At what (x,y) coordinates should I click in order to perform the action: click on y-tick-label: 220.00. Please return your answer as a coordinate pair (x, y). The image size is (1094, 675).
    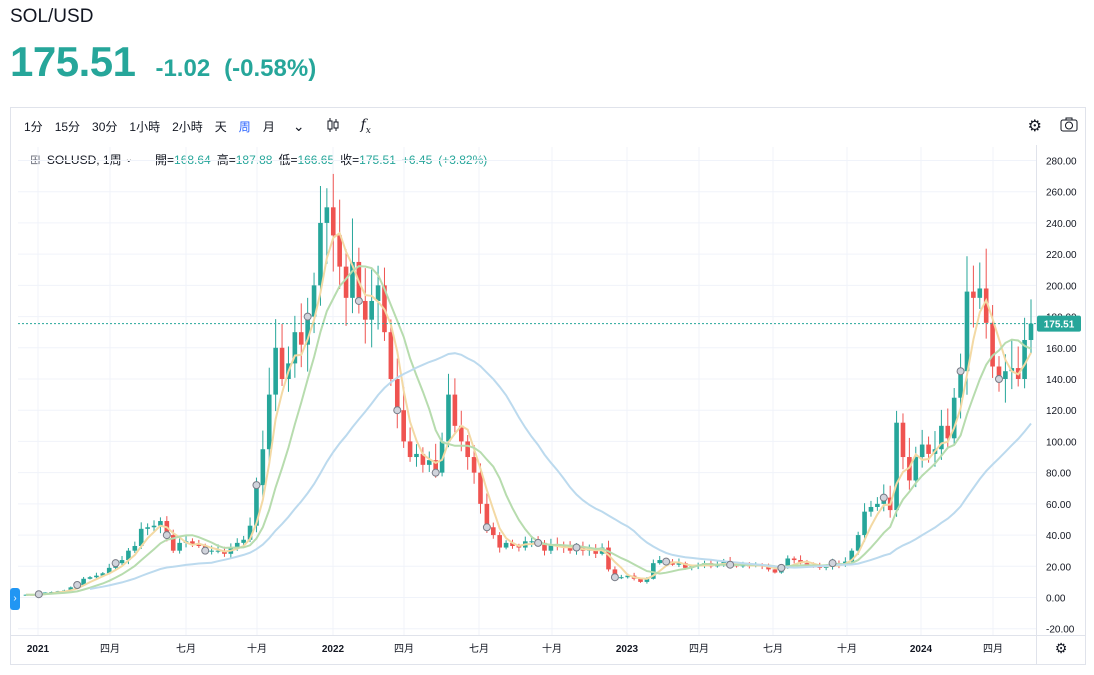
    Looking at the image, I should click on (1061, 255).